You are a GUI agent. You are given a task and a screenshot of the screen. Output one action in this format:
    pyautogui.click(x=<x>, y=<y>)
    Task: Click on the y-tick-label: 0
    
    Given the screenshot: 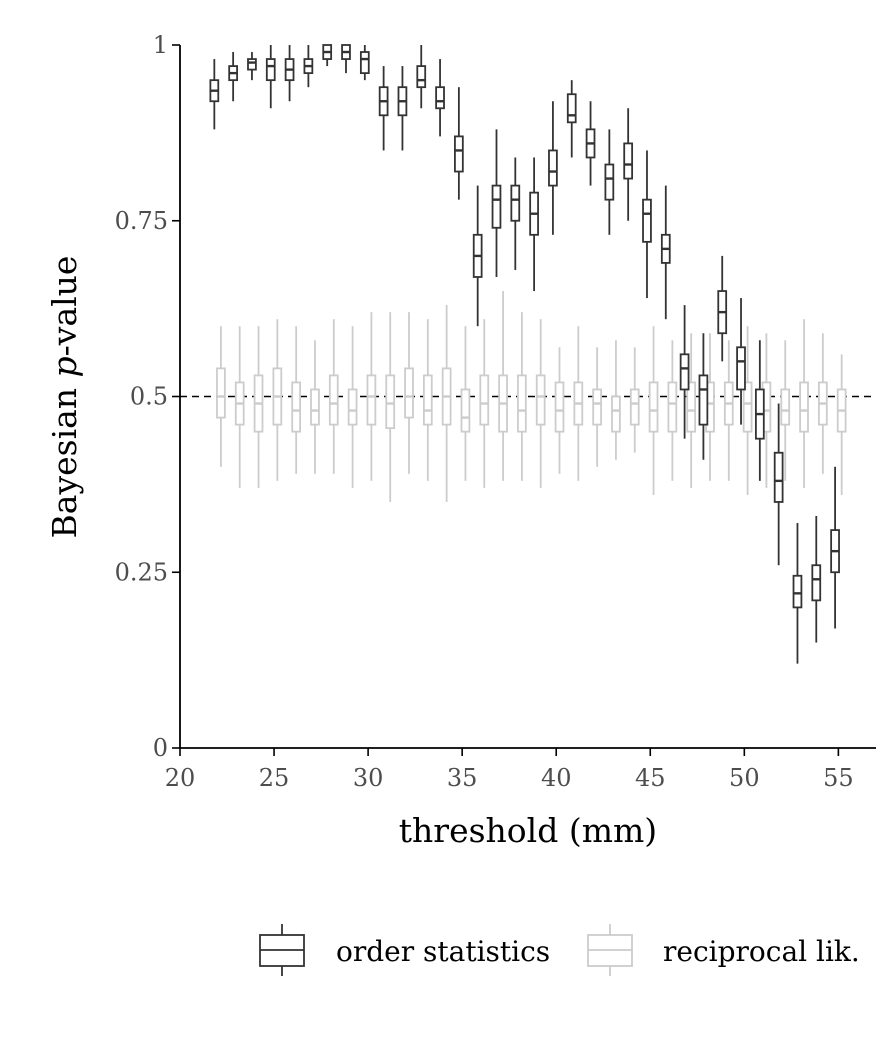 What is the action you would take?
    pyautogui.click(x=160, y=748)
    